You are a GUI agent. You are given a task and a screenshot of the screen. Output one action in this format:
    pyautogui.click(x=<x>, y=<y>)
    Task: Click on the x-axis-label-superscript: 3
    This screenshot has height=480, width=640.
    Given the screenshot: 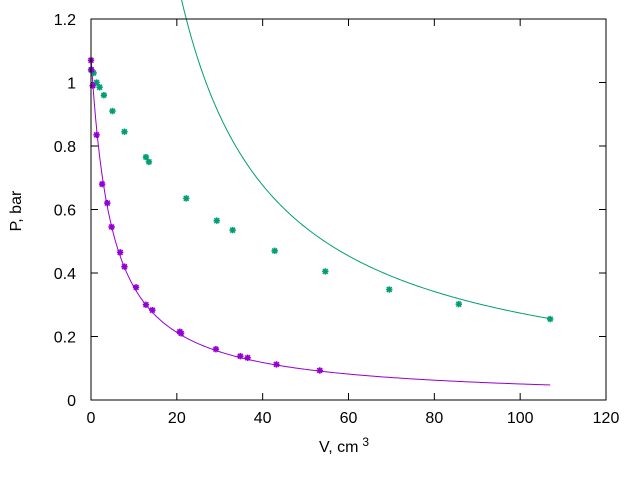 What is the action you would take?
    pyautogui.click(x=365, y=442)
    